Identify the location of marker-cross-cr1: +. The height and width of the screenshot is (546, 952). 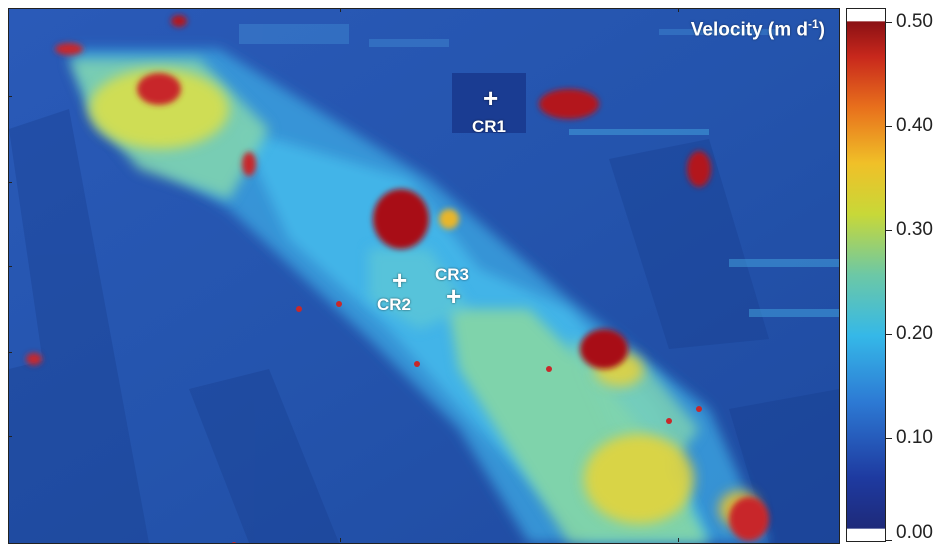
(491, 98).